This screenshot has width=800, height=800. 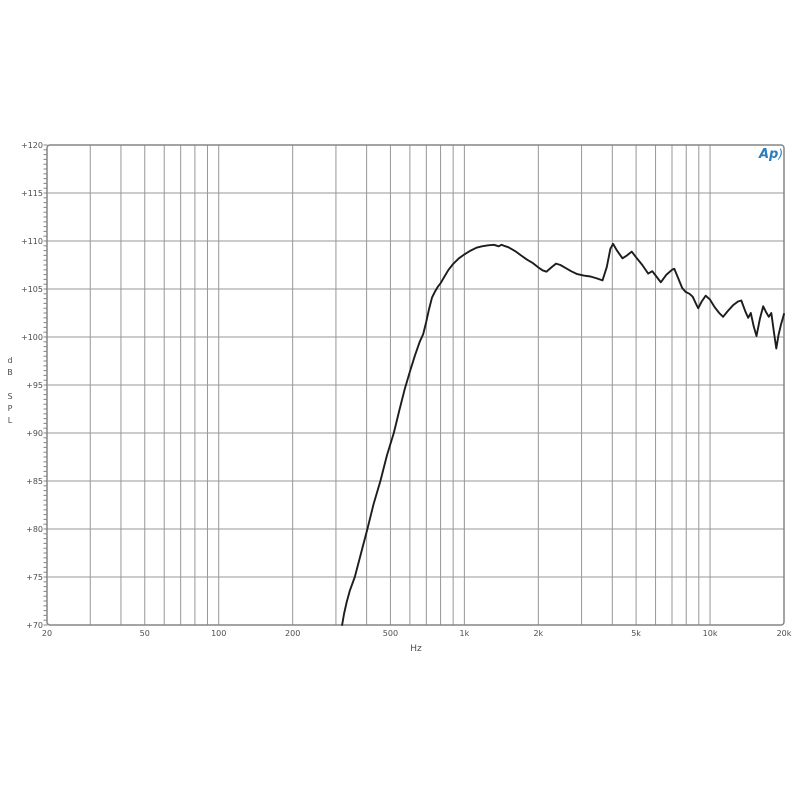 What do you see at coordinates (34, 433) in the screenshot?
I see `y-tick-label: +90` at bounding box center [34, 433].